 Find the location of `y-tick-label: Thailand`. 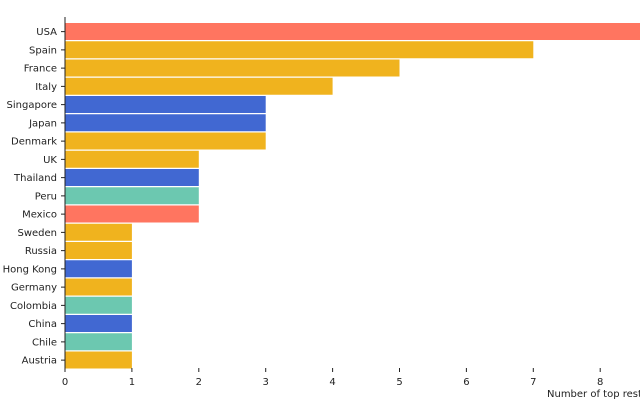

y-tick-label: Thailand is located at coordinates (35, 178).